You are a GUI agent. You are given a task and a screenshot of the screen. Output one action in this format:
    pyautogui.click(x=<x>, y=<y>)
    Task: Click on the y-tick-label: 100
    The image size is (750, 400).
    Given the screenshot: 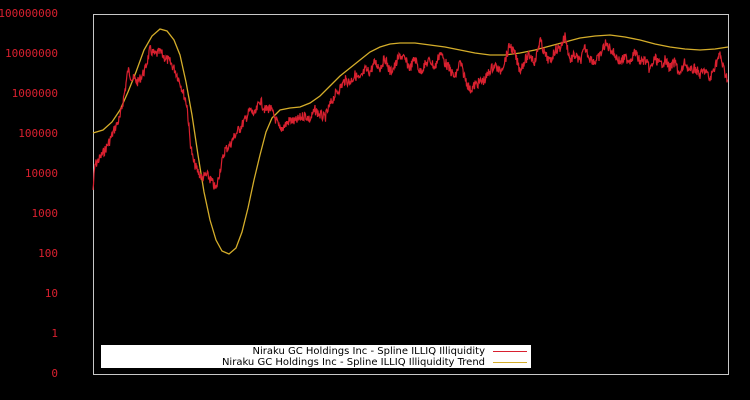 What is the action you would take?
    pyautogui.click(x=48, y=253)
    